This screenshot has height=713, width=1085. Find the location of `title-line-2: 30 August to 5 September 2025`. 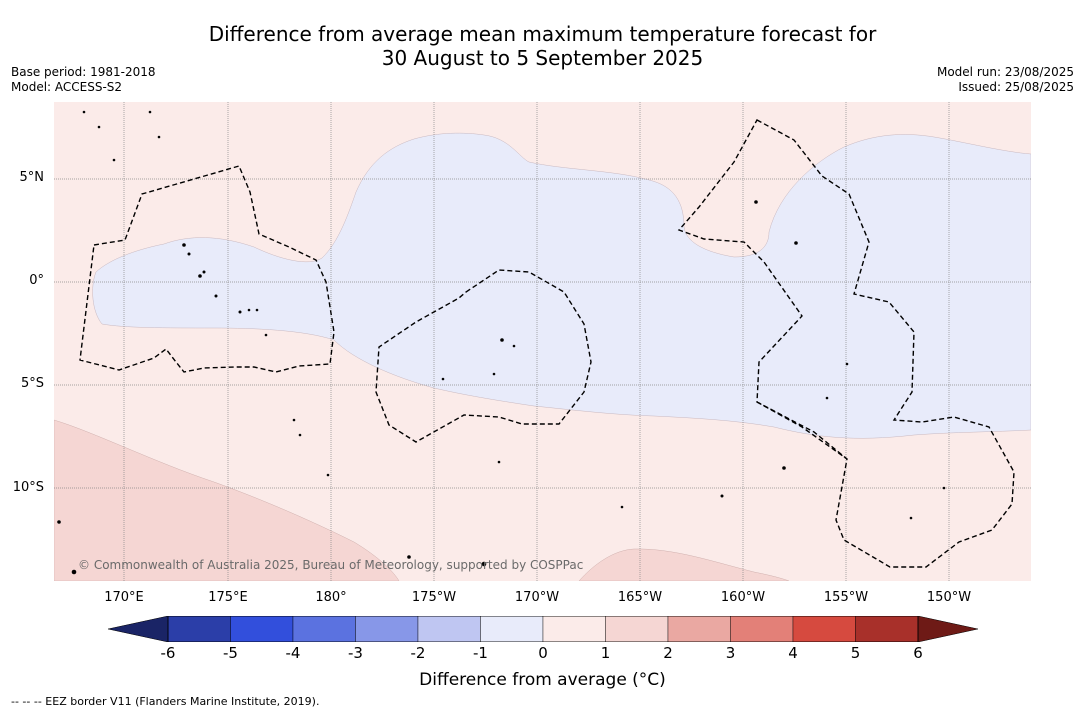

title-line-2: 30 August to 5 September 2025 is located at coordinates (542, 58).